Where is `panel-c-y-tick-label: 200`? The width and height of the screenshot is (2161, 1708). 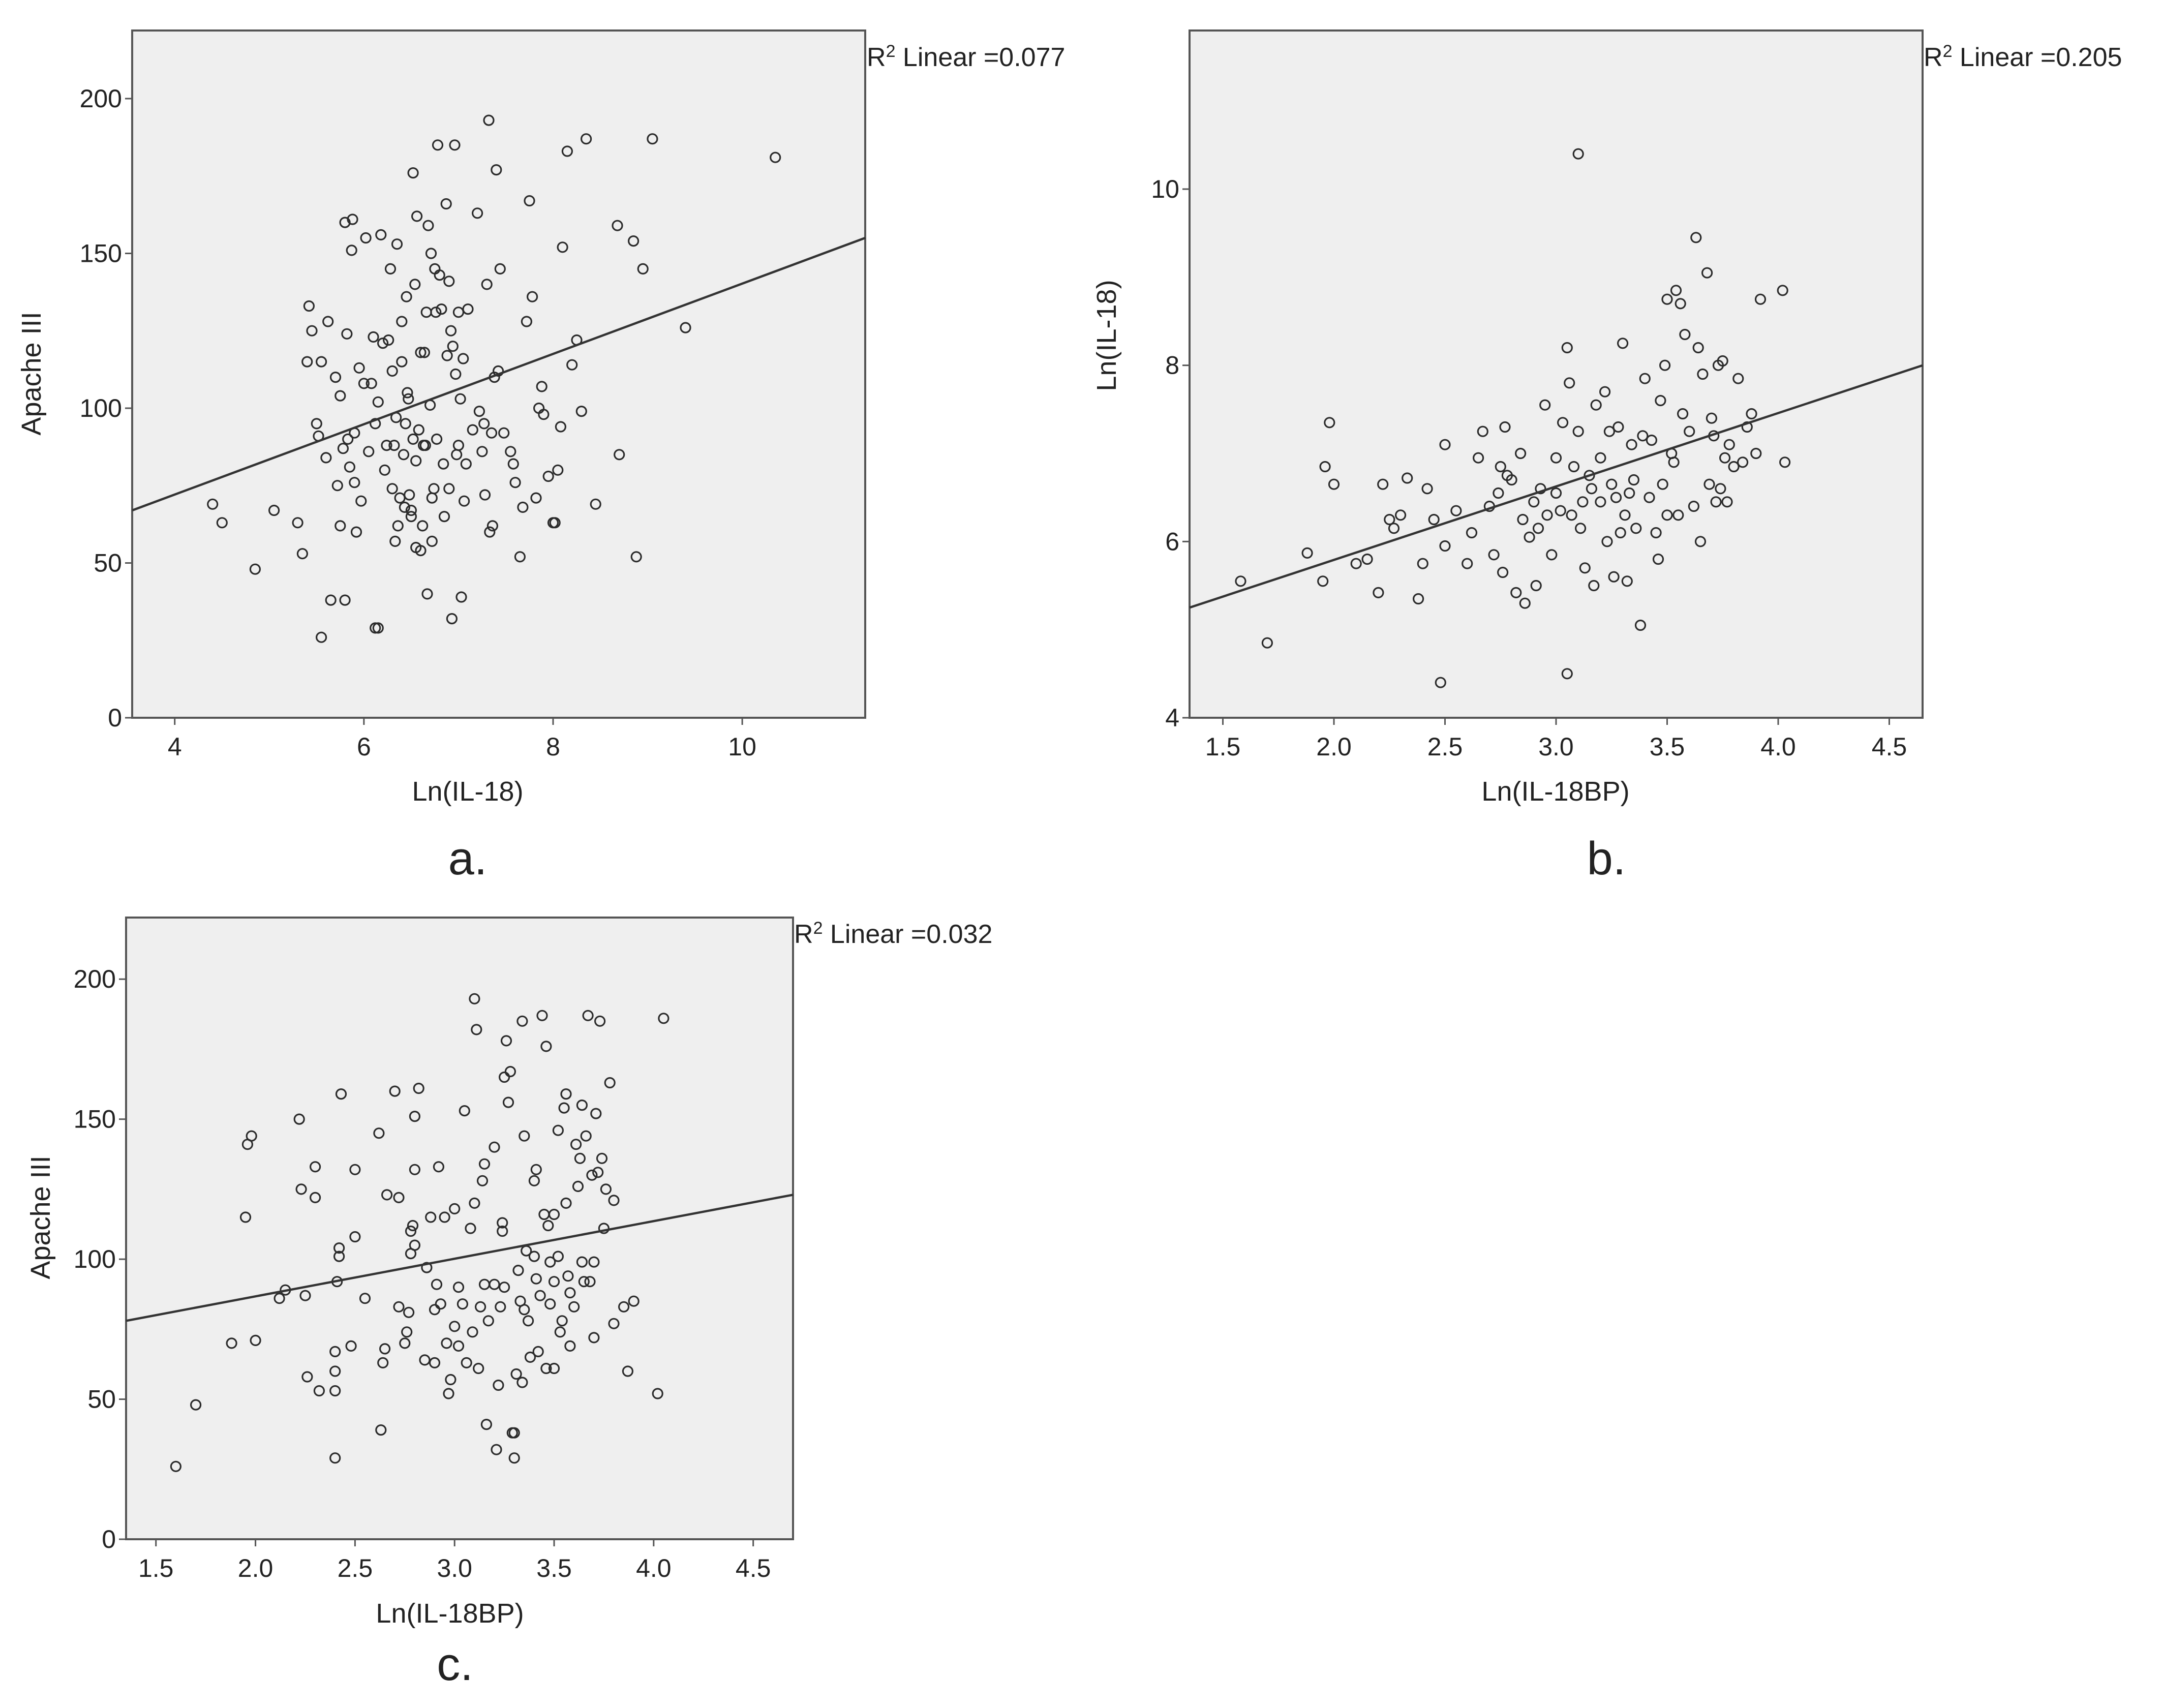 panel-c-y-tick-label: 200 is located at coordinates (95, 979).